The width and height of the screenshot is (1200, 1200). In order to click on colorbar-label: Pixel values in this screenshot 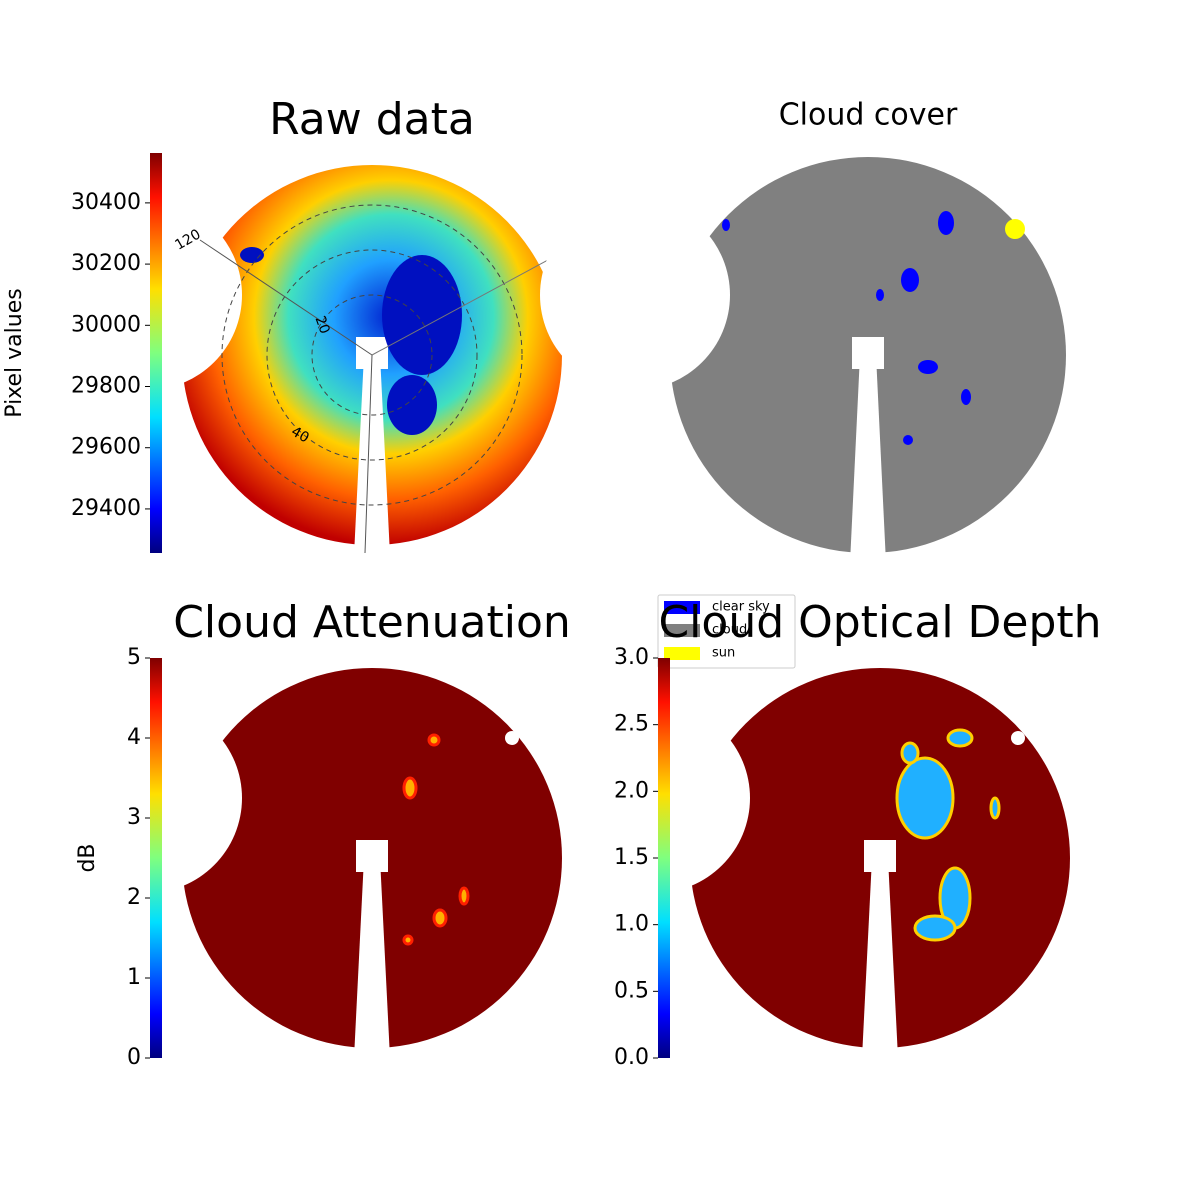, I will do `click(14, 352)`.